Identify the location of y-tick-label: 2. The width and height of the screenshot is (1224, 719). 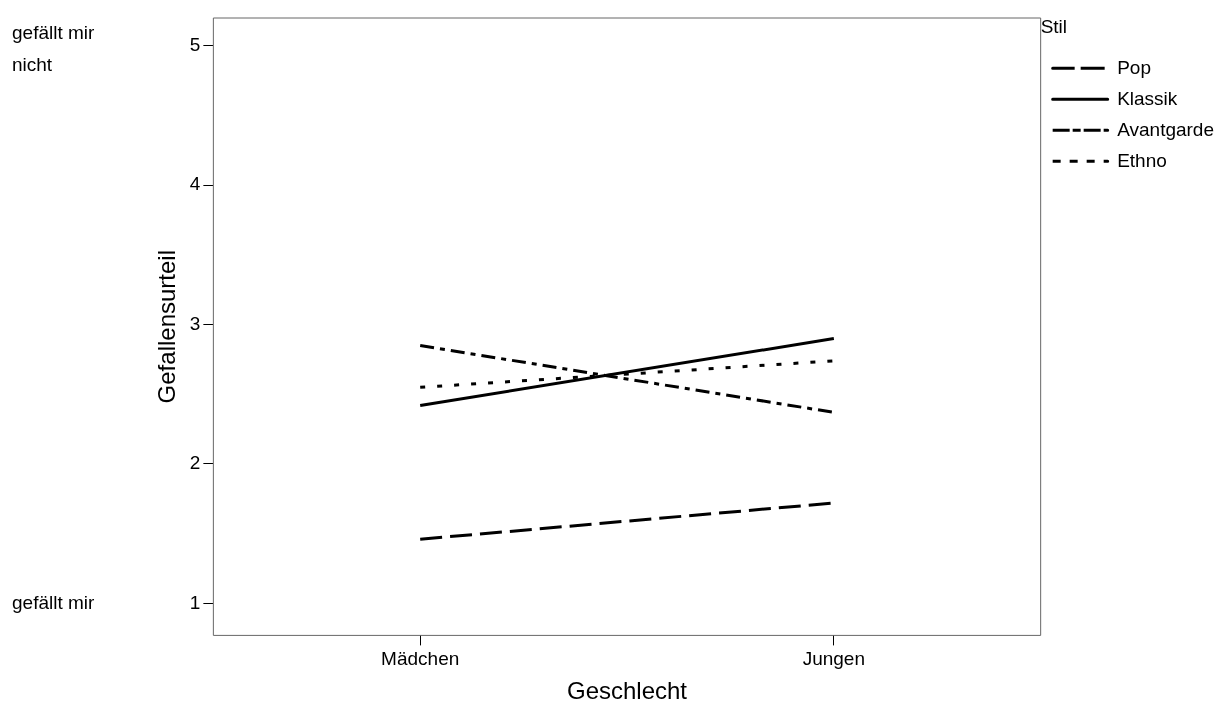
(195, 463).